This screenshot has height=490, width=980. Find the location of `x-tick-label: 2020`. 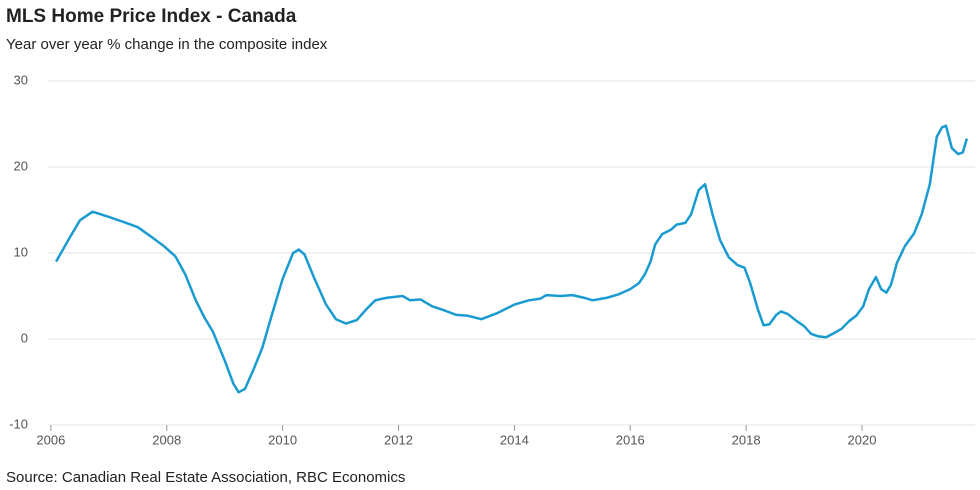

x-tick-label: 2020 is located at coordinates (862, 439).